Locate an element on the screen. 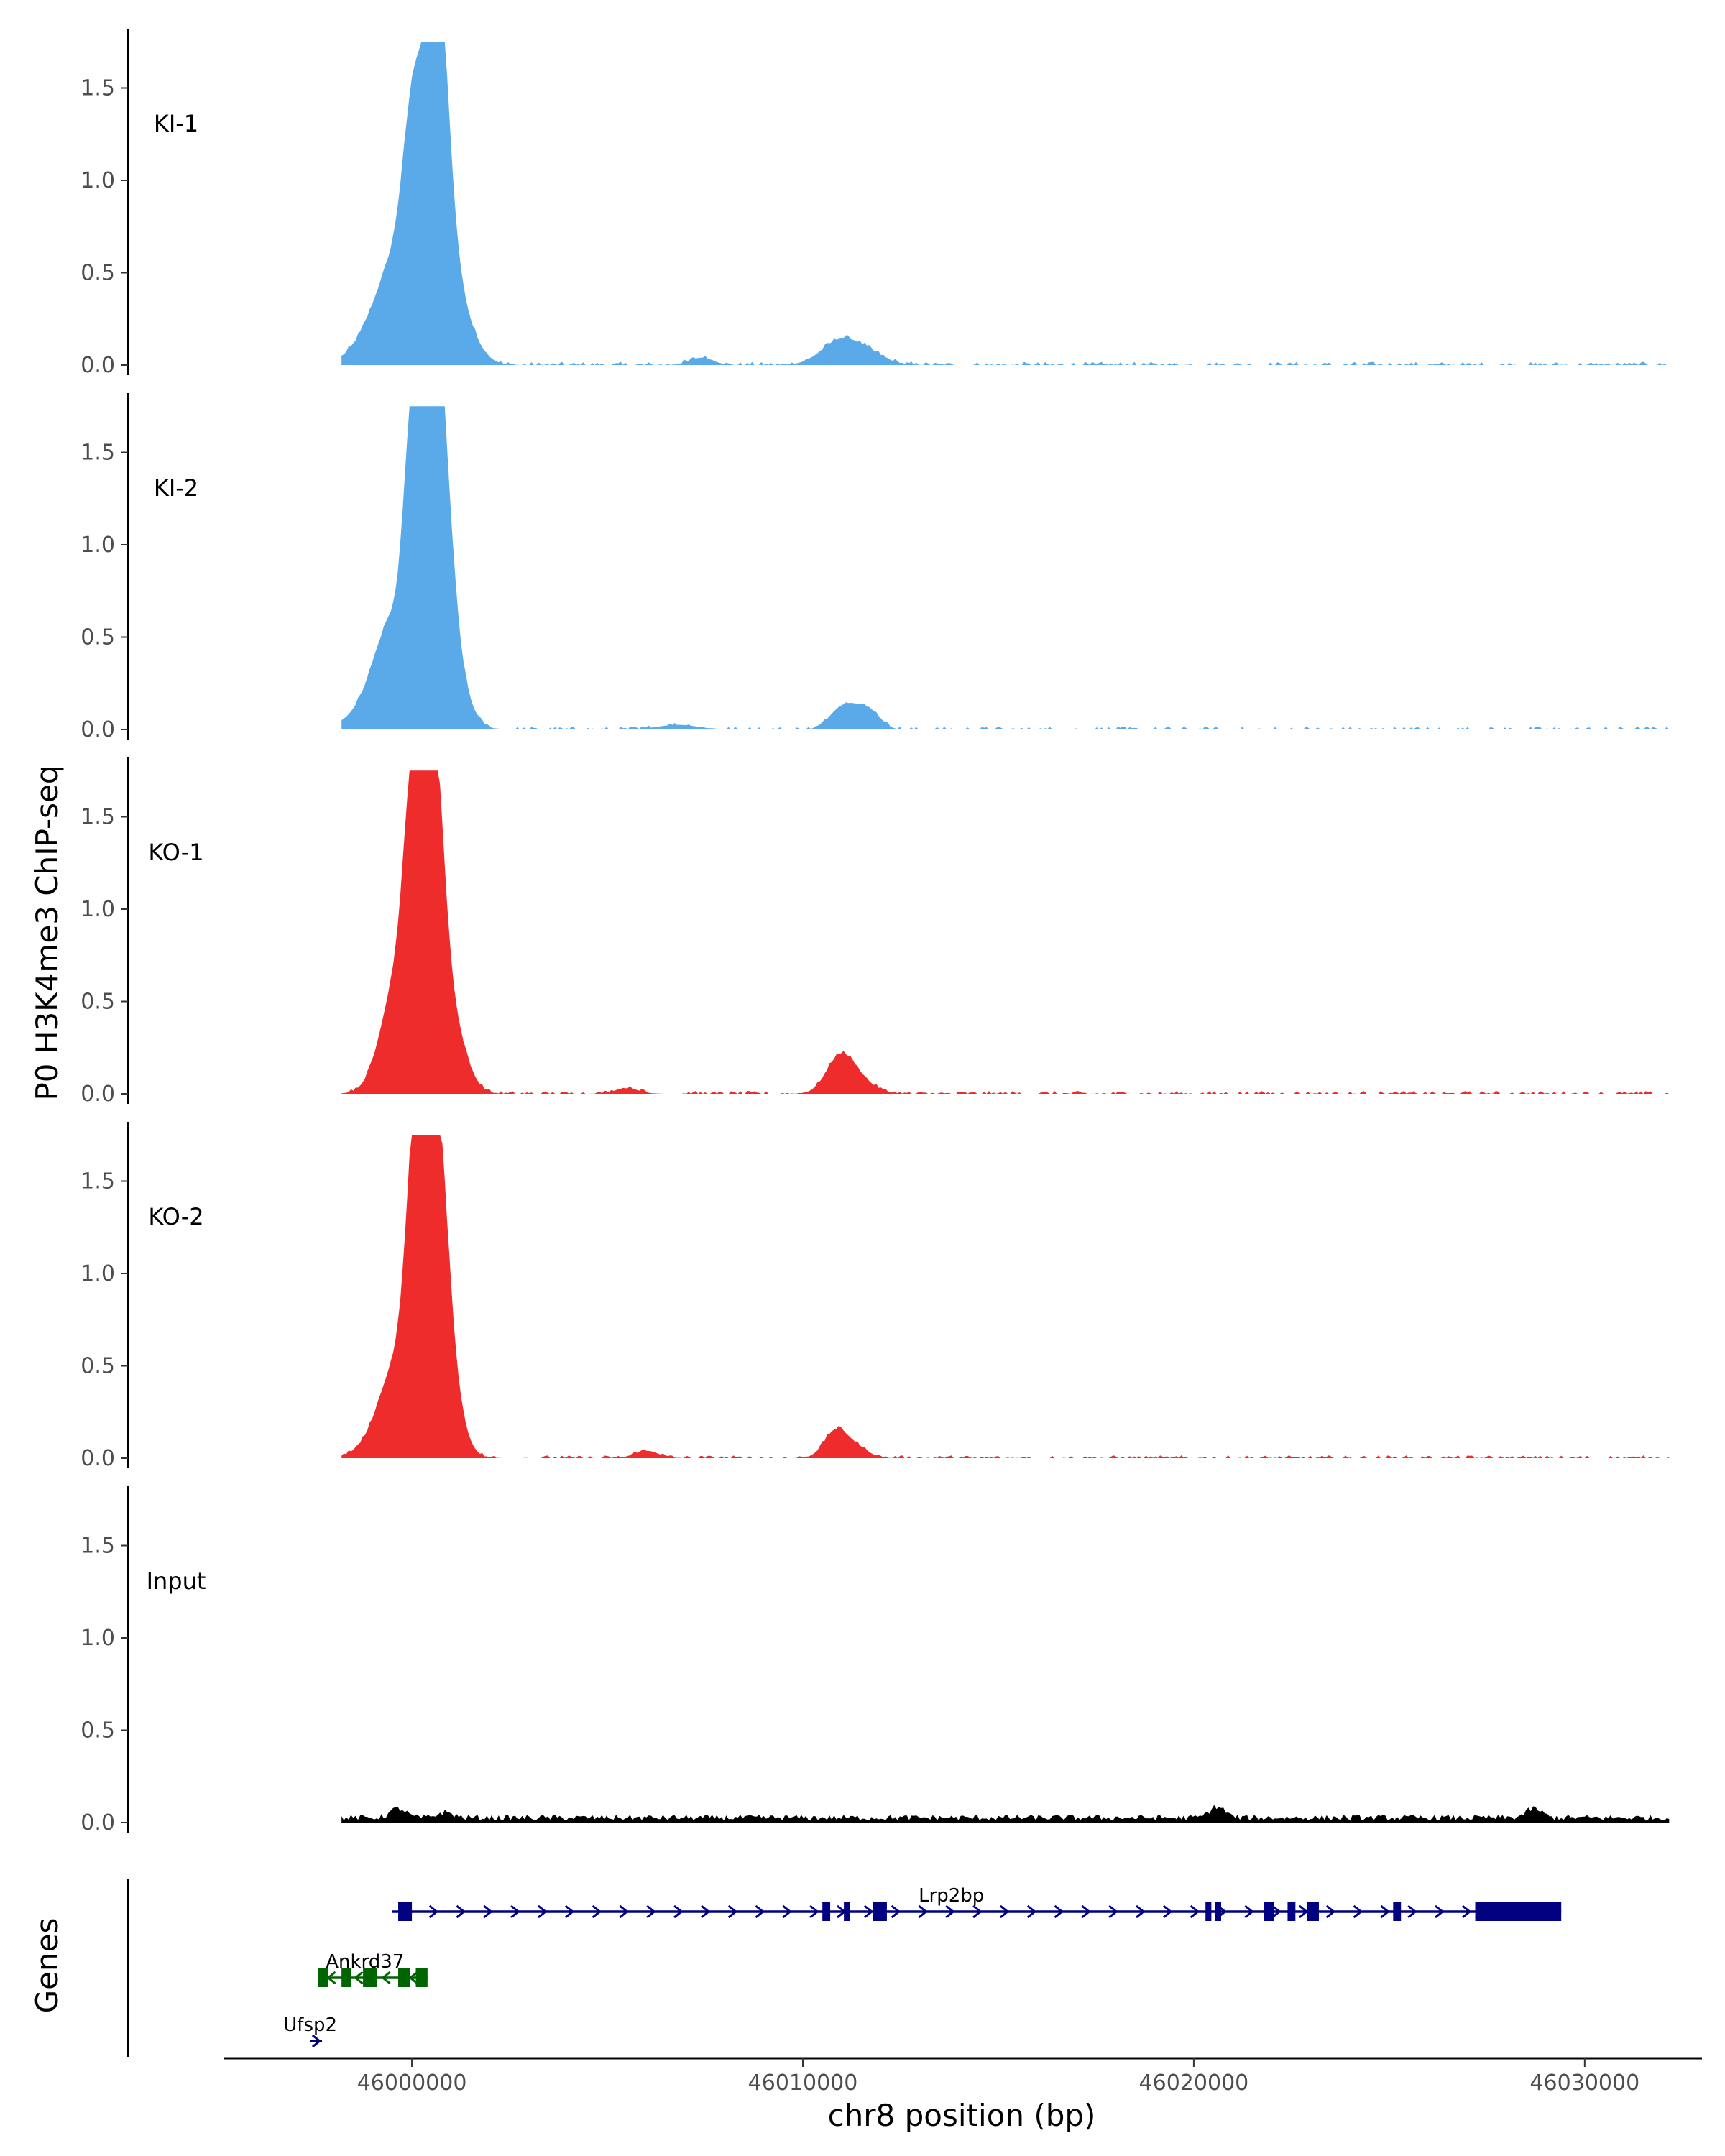  track-ko-1: 0.0 0.5 1.0 1.5 KO-1 is located at coordinates (875, 932).